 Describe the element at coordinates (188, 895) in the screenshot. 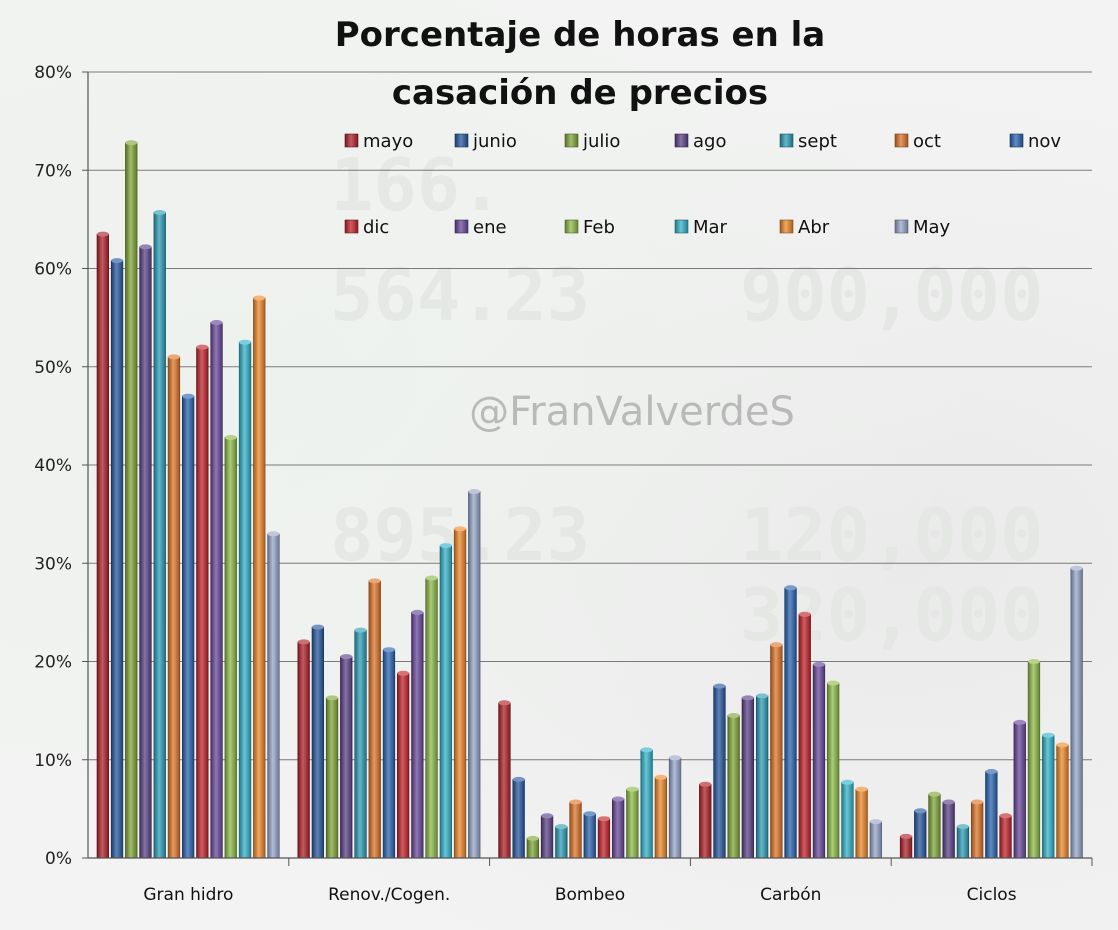

I see `category-label: Gran hidro` at that location.